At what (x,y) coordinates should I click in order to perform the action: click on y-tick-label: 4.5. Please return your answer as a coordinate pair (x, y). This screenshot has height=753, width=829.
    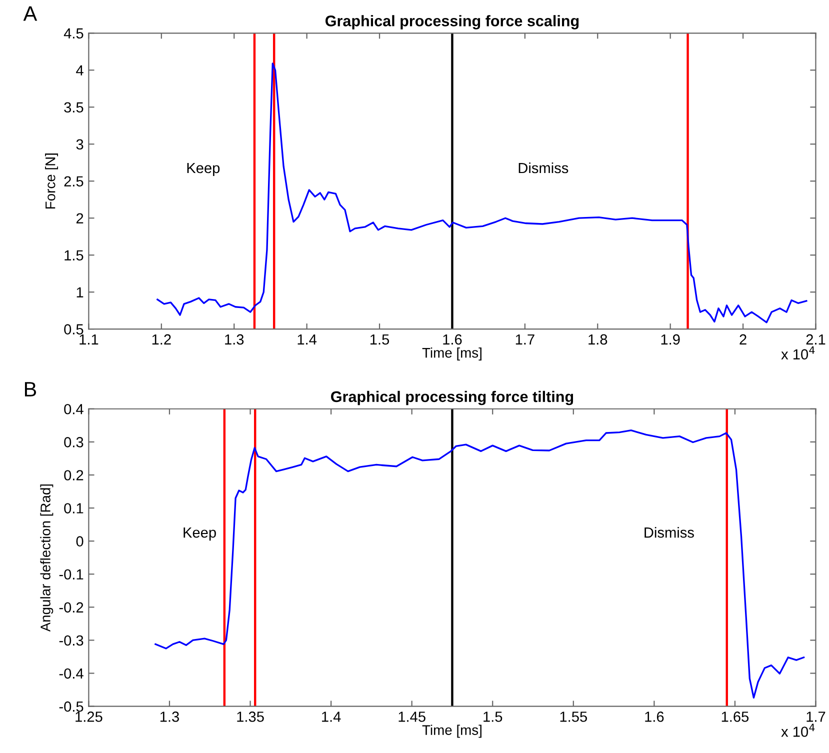
    Looking at the image, I should click on (74, 33).